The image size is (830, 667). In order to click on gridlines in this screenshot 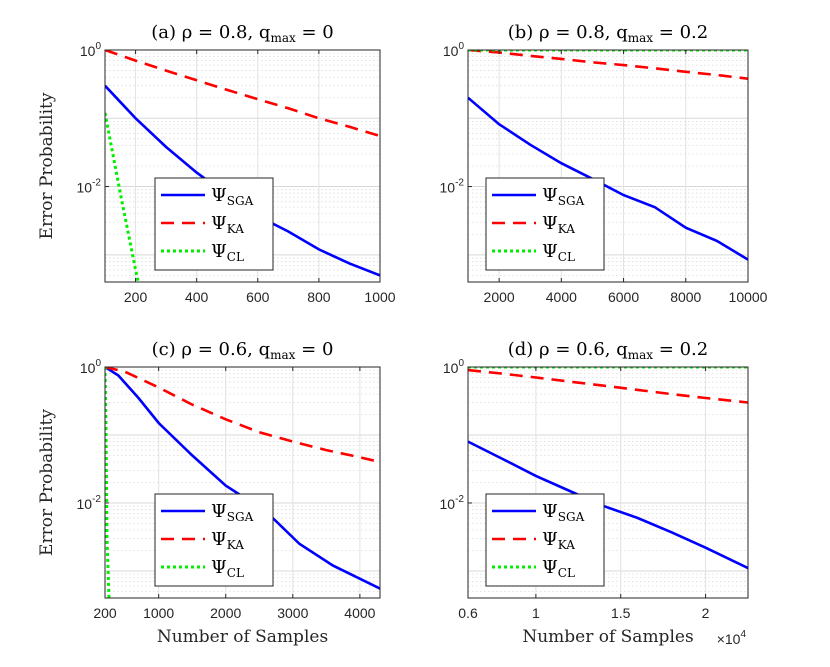, I will do `click(608, 166)`.